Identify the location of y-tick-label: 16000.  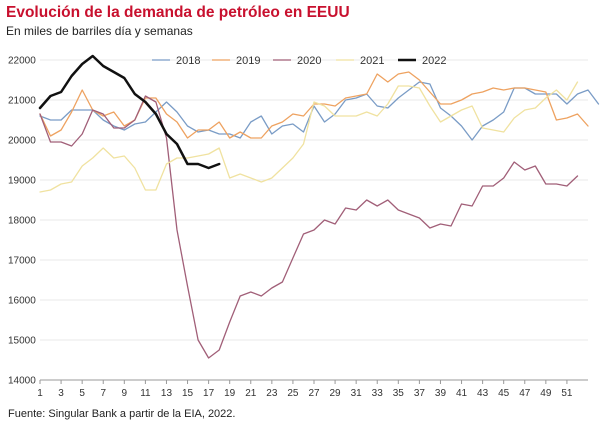
(22, 301).